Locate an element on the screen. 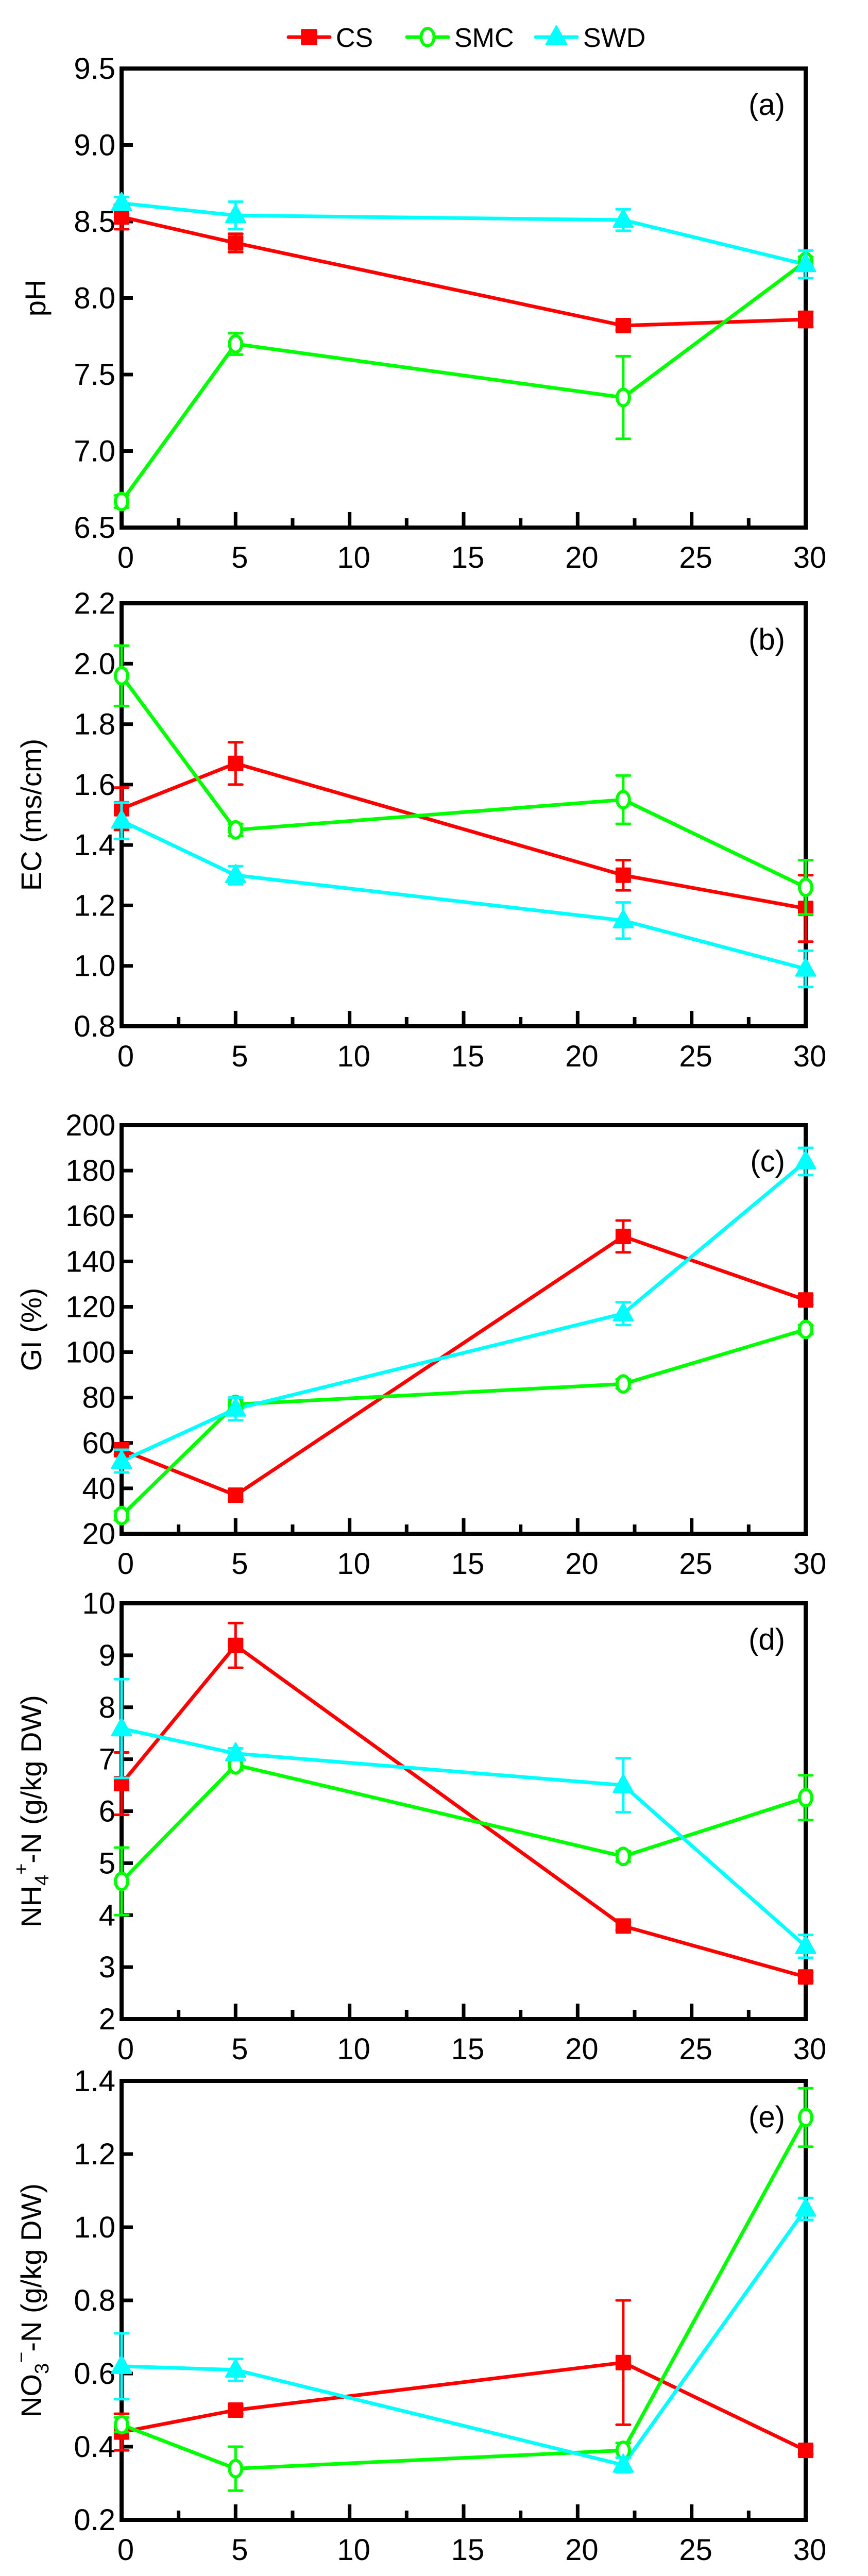 This screenshot has height=2576, width=868. legend-marker-smc is located at coordinates (427, 37).